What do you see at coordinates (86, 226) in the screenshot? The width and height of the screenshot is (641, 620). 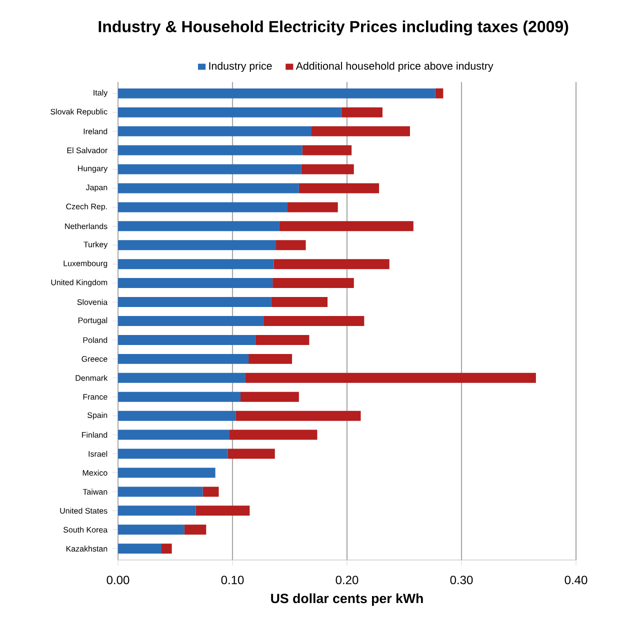 I see `y-tick-label: Netherlands` at bounding box center [86, 226].